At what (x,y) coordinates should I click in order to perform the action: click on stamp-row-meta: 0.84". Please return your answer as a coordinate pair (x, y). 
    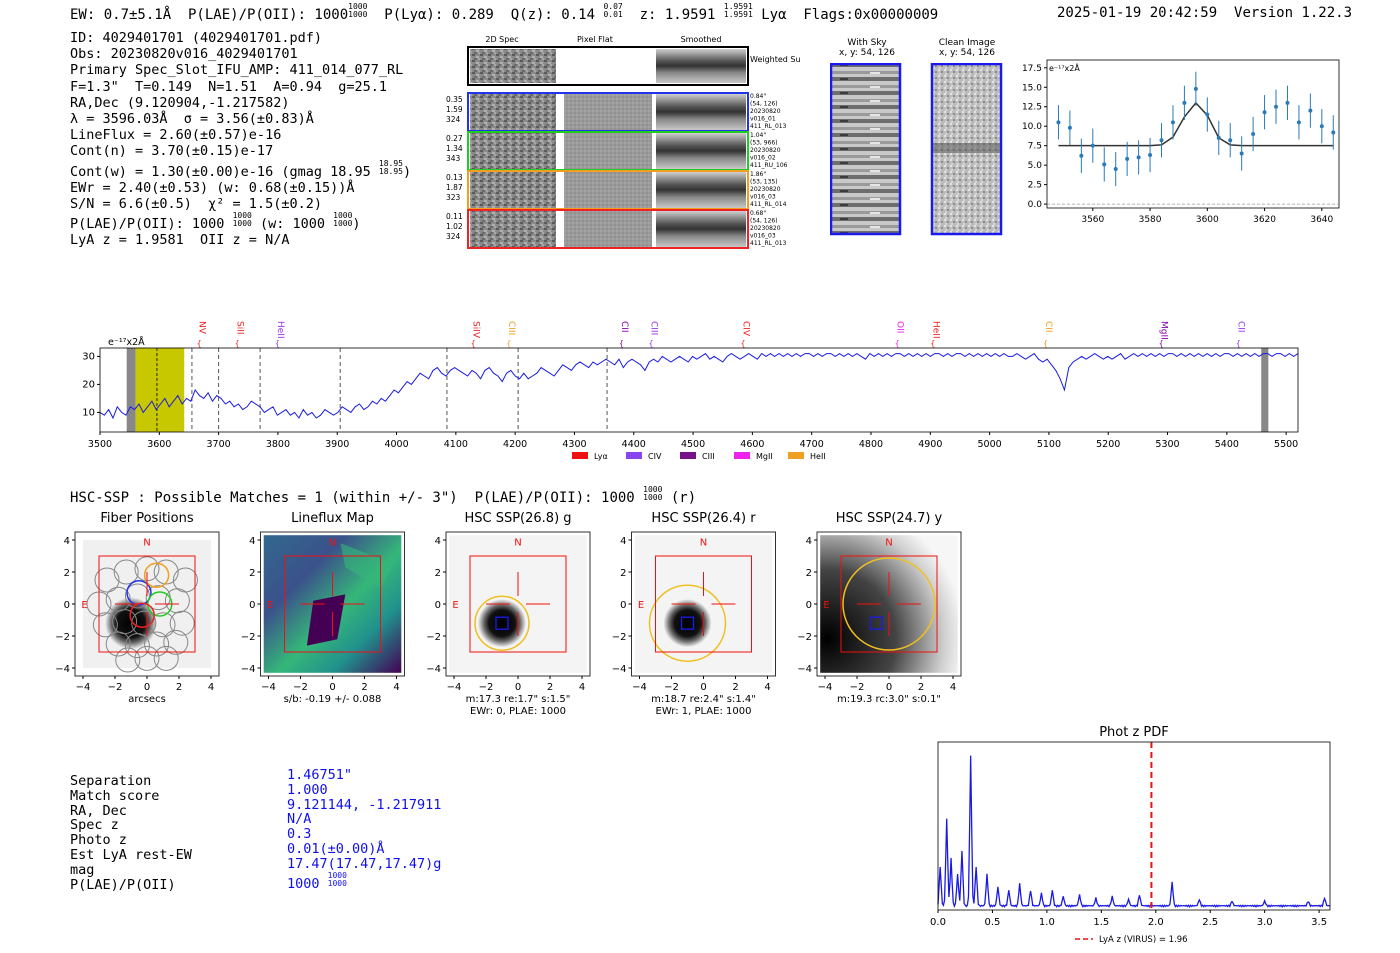
    Looking at the image, I should click on (758, 96).